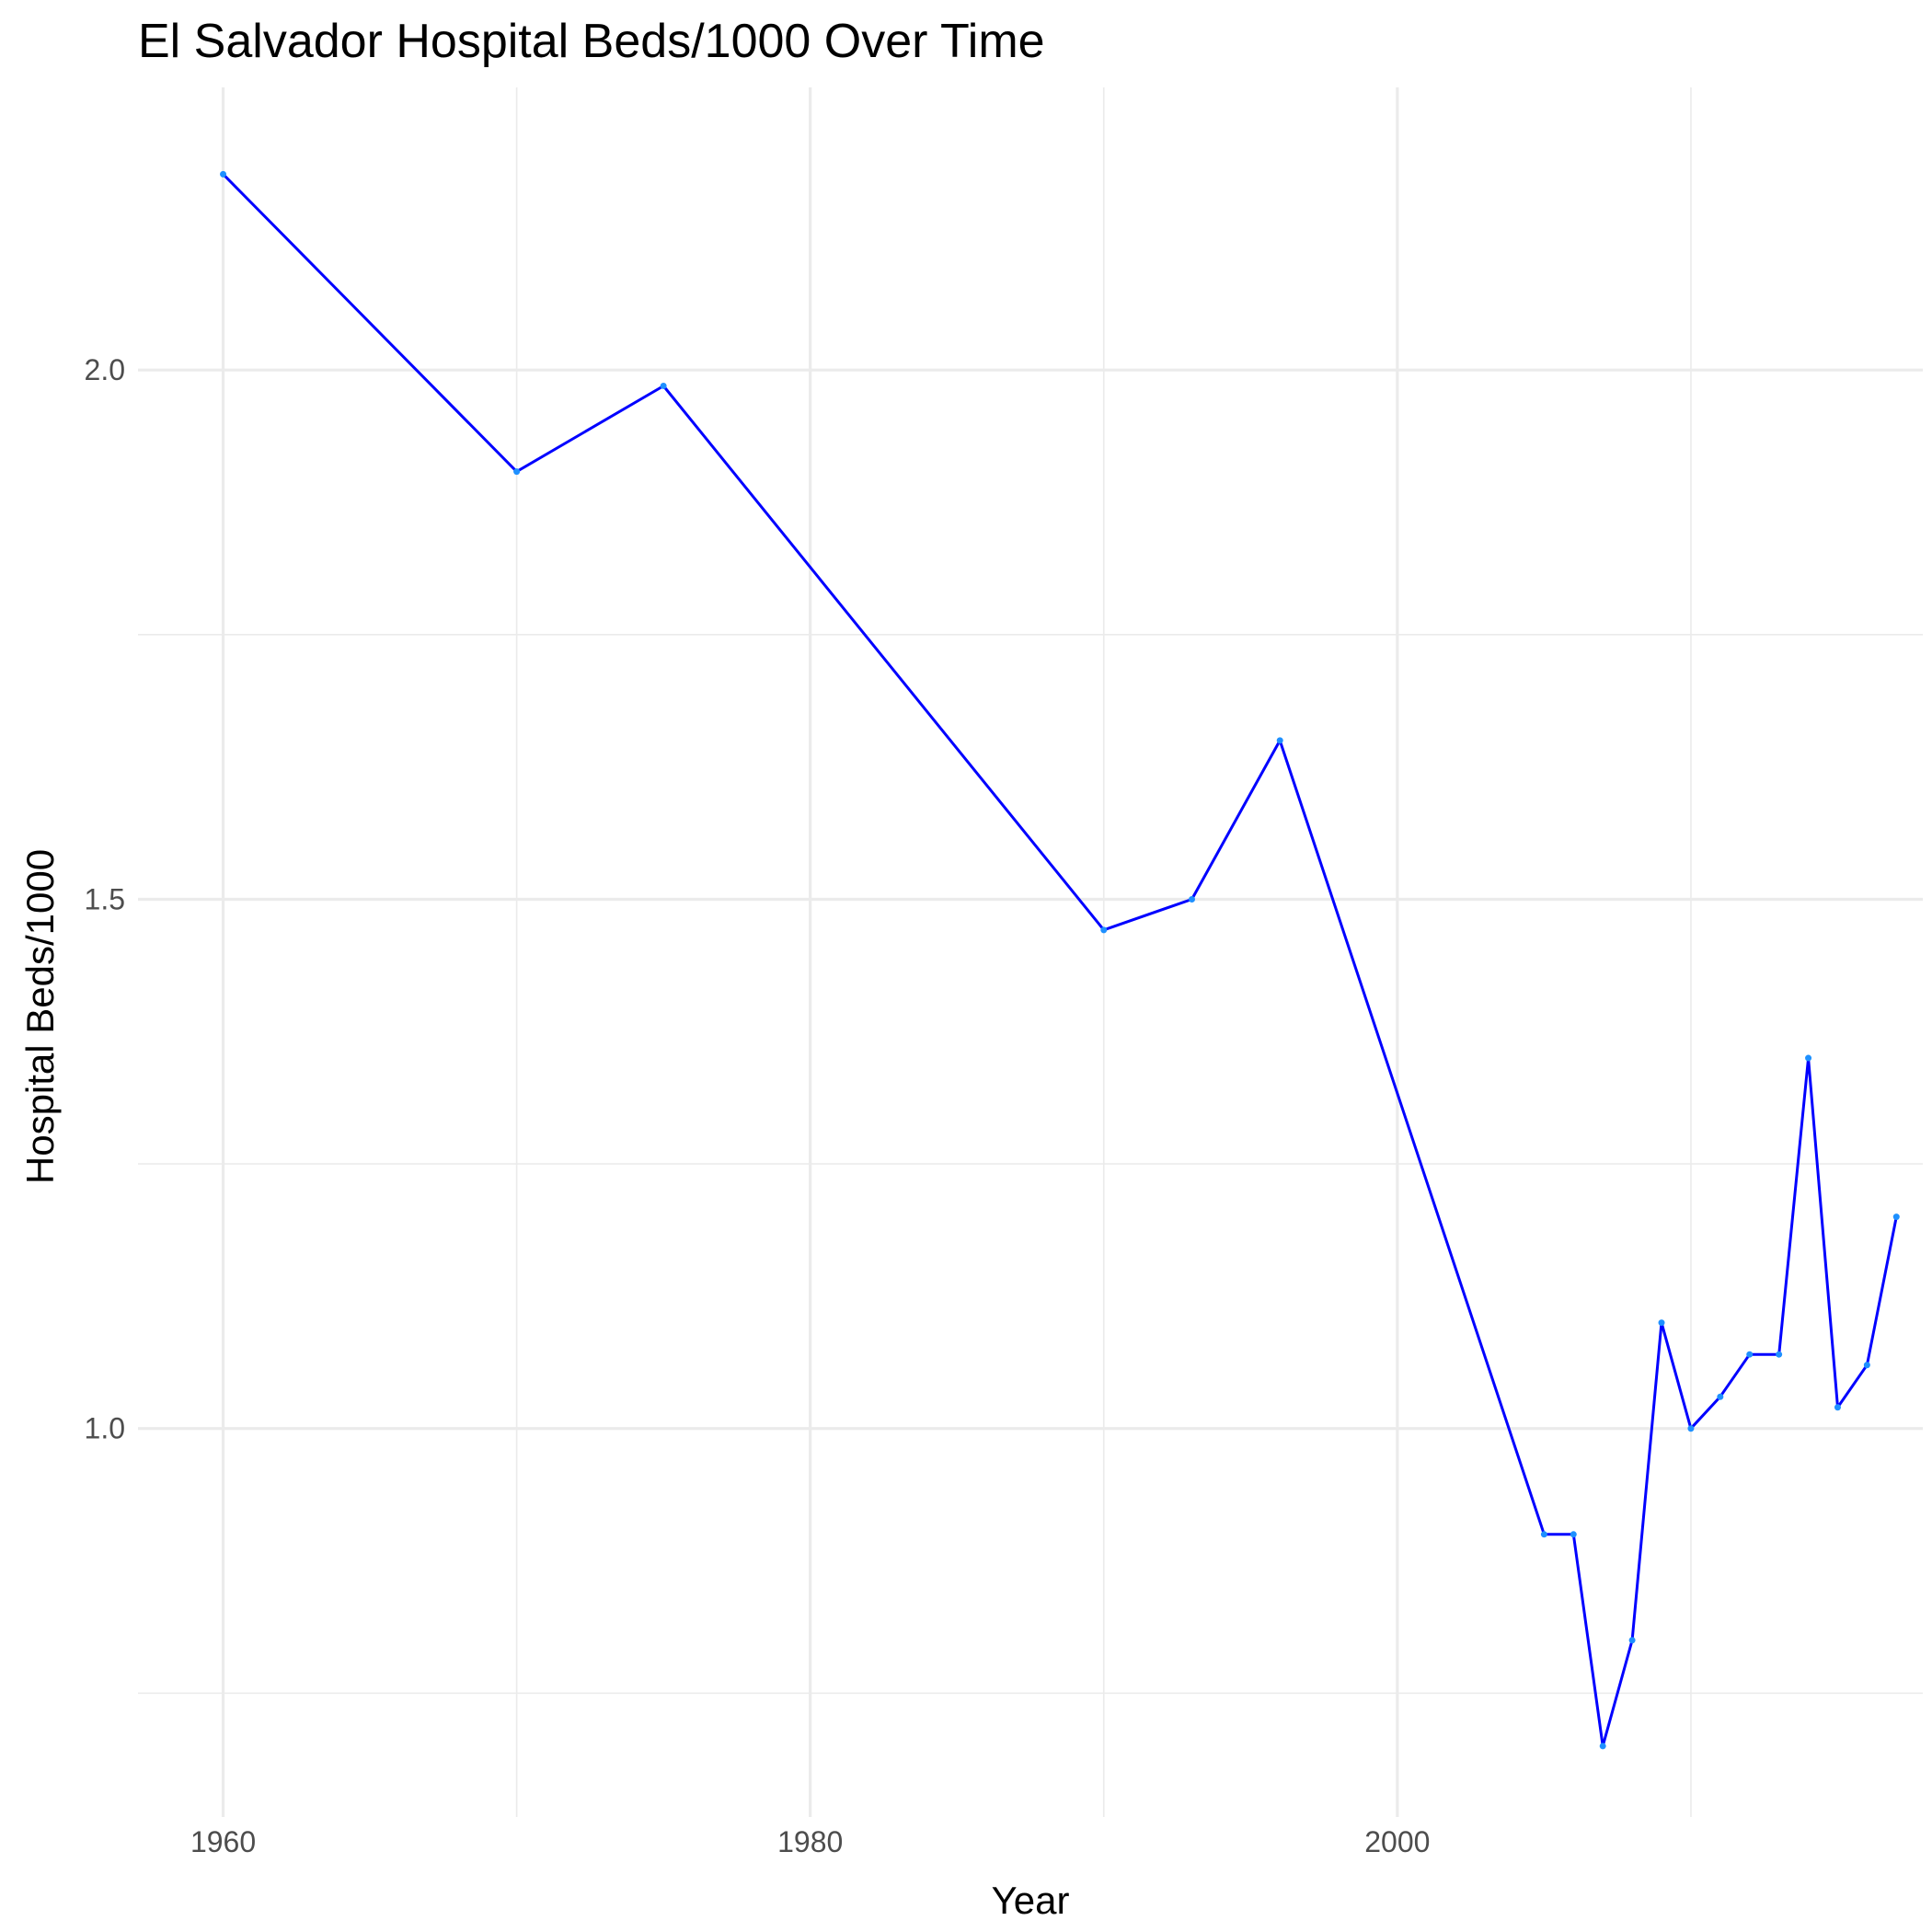 Image resolution: width=1932 pixels, height=1932 pixels. What do you see at coordinates (105, 1428) in the screenshot?
I see `y-tick-label: 1.0` at bounding box center [105, 1428].